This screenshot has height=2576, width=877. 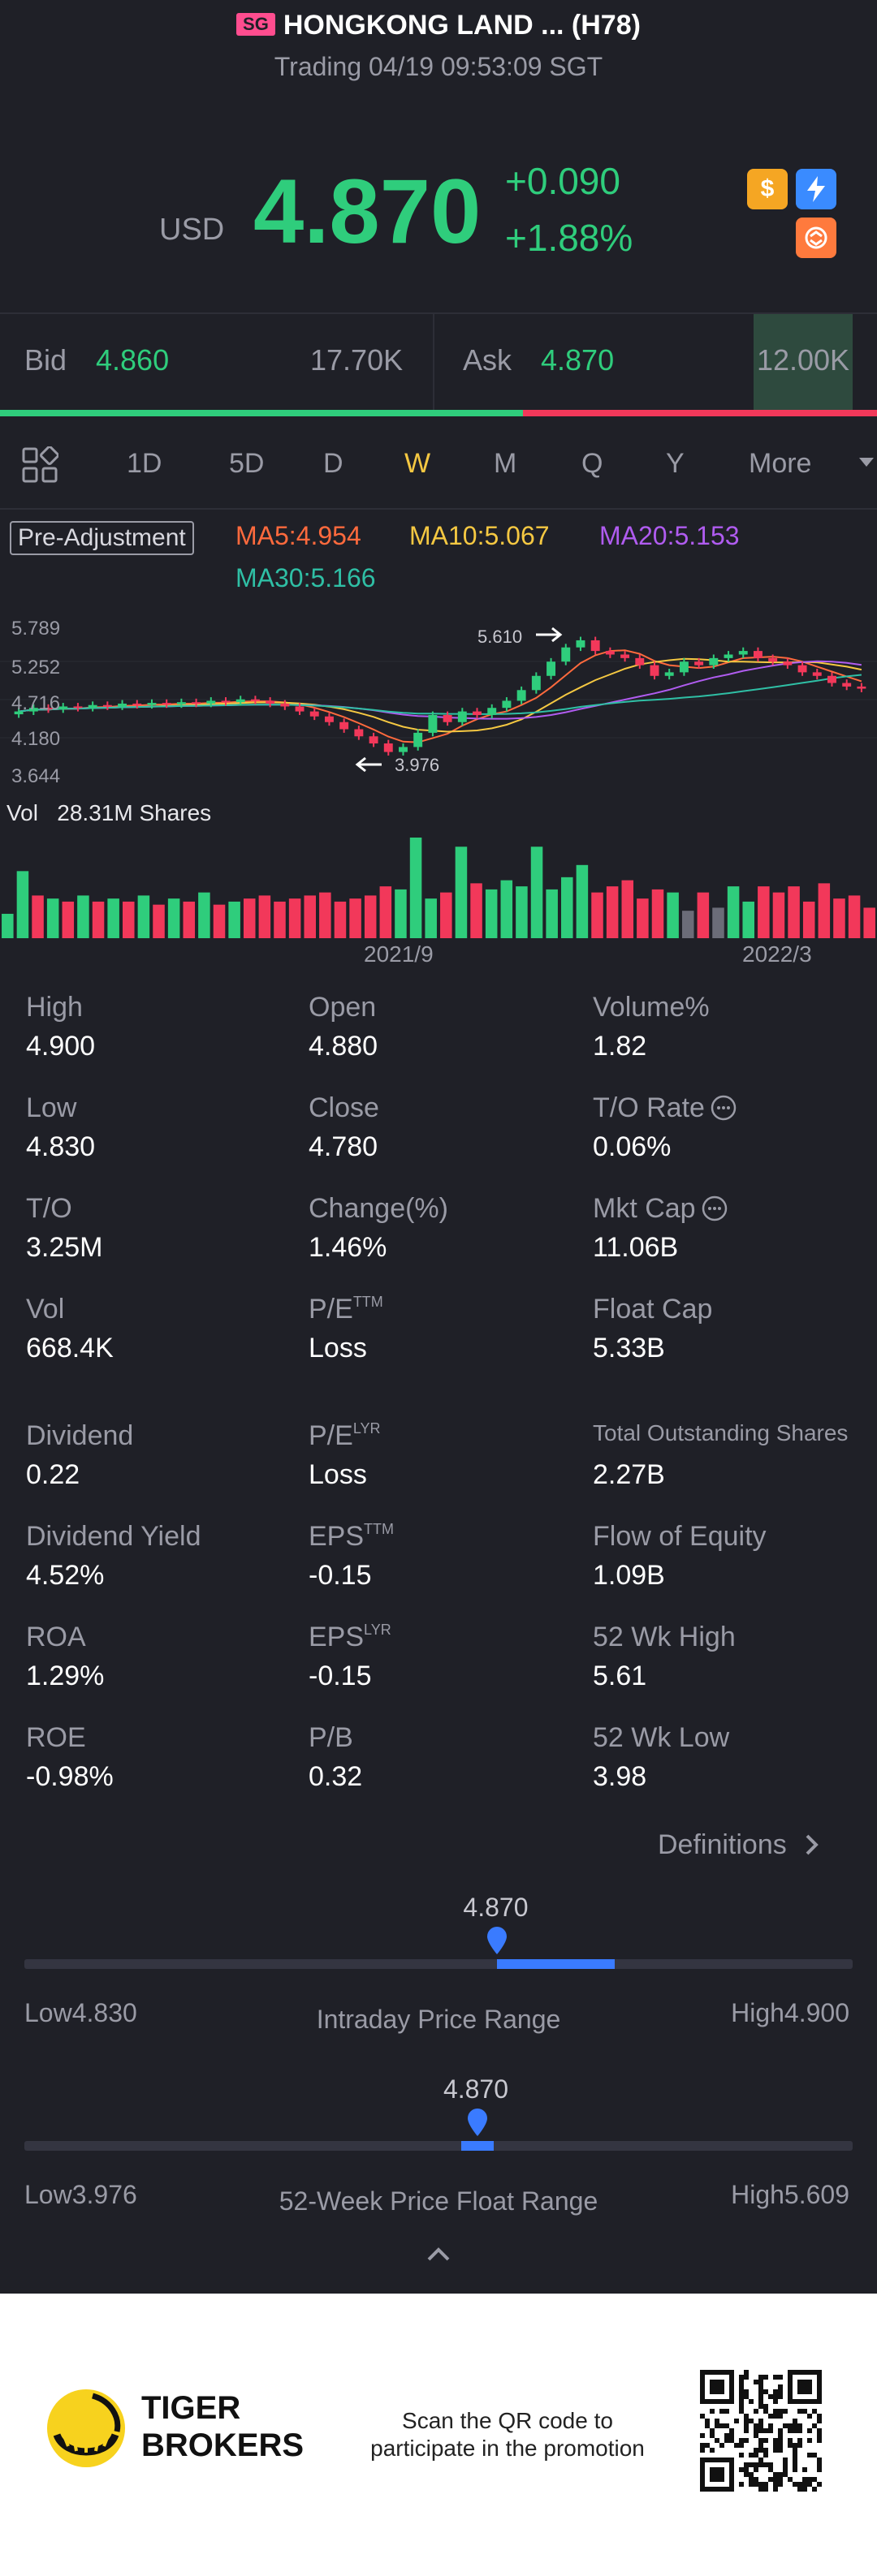 I want to click on stat-label-text: T/O Rate, so click(x=649, y=1108).